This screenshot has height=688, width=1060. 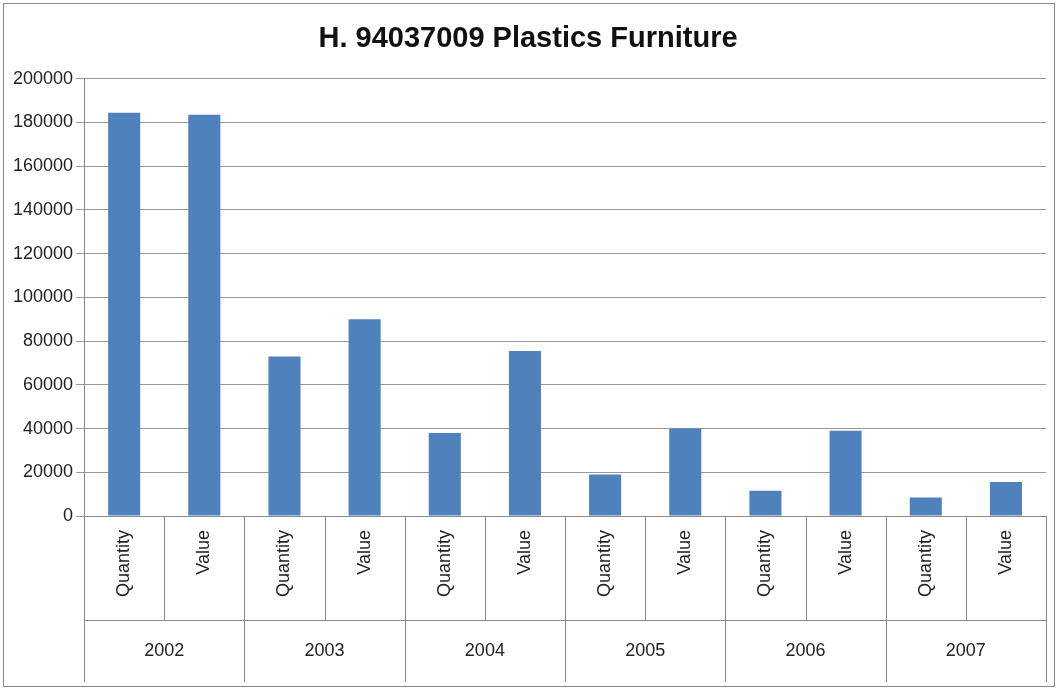 What do you see at coordinates (68, 514) in the screenshot?
I see `y-tick-label: 0` at bounding box center [68, 514].